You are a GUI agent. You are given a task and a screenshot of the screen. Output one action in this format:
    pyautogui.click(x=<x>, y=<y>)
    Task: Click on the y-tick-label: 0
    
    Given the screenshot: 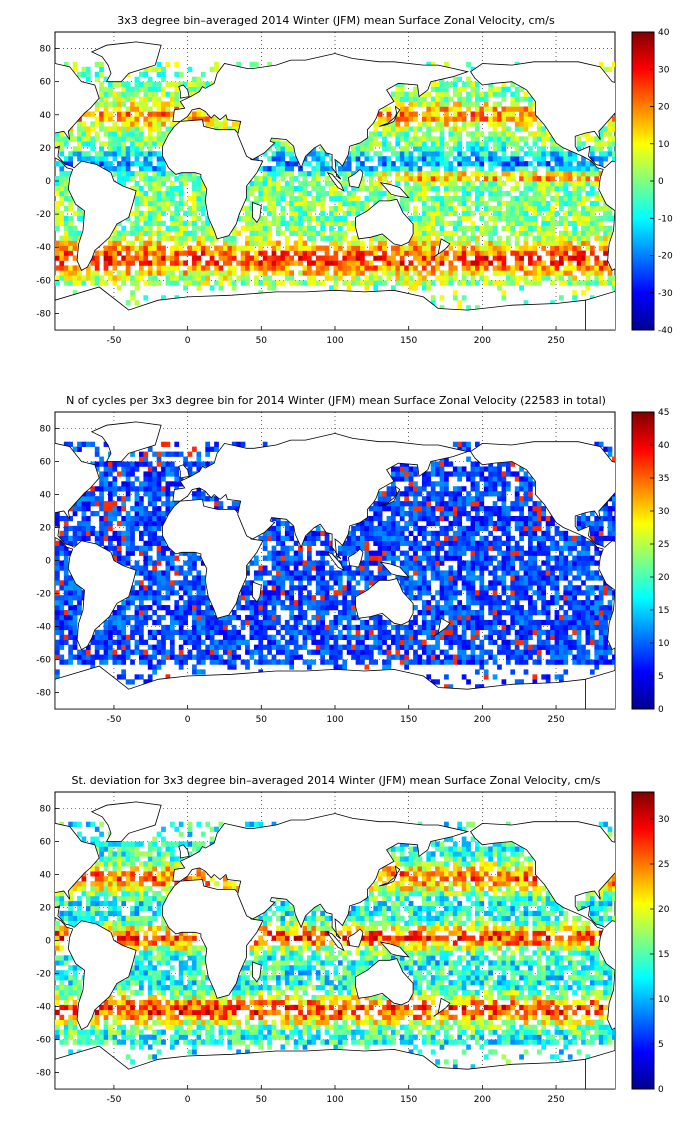 What is the action you would take?
    pyautogui.click(x=48, y=182)
    